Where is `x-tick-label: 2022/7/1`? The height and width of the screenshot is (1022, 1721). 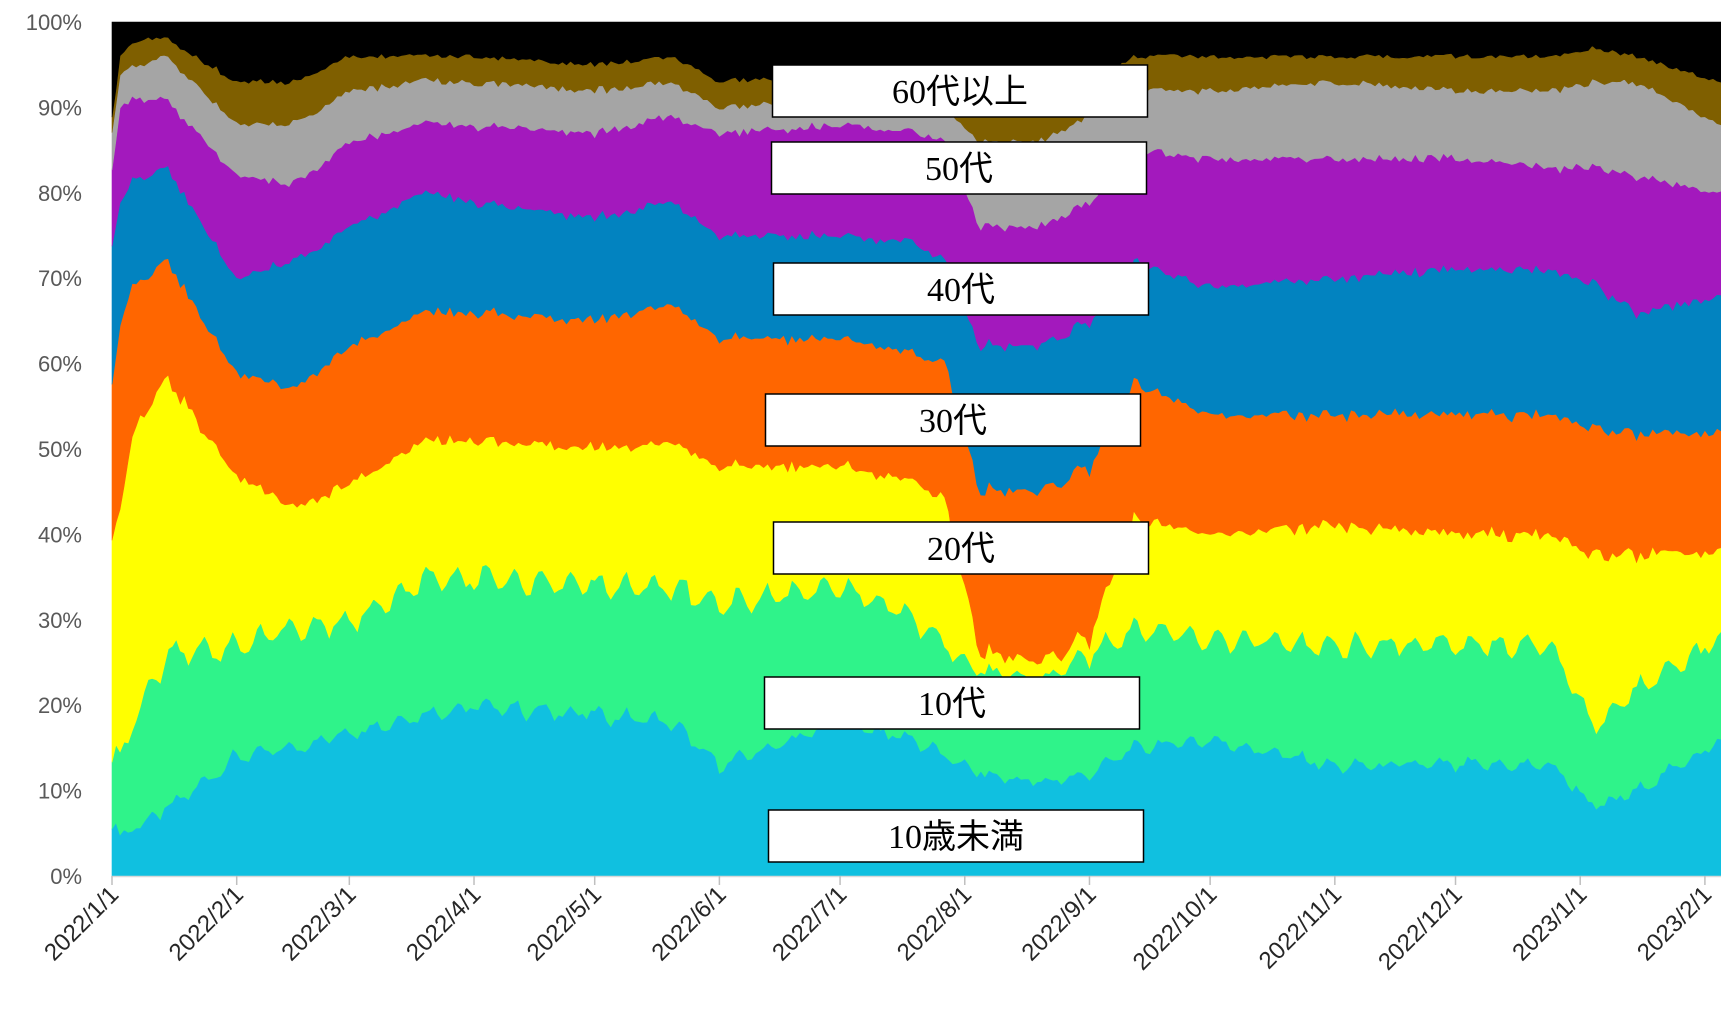 x-tick-label: 2022/7/1 is located at coordinates (809, 923).